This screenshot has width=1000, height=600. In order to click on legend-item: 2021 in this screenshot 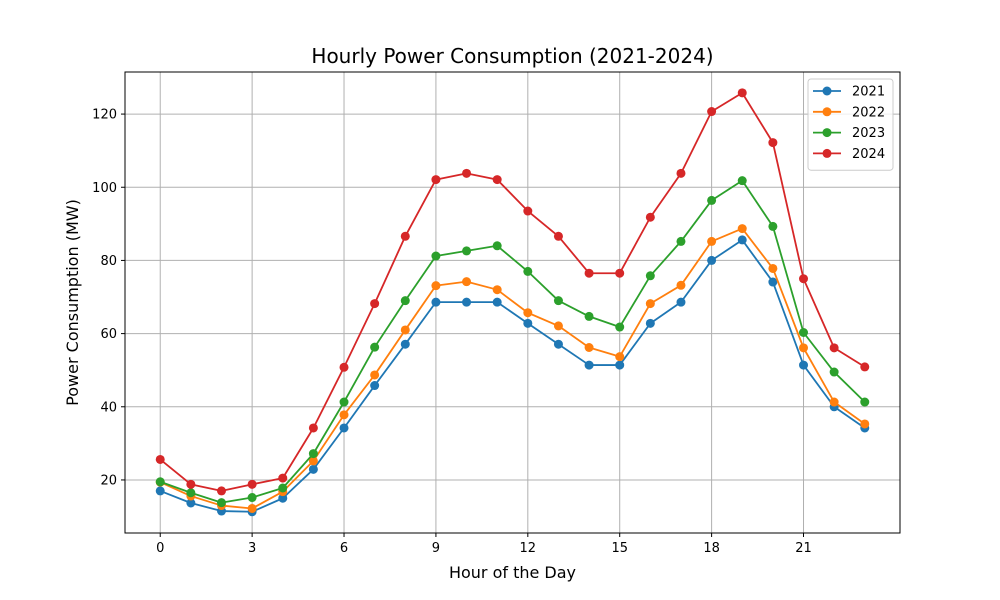, I will do `click(849, 92)`.